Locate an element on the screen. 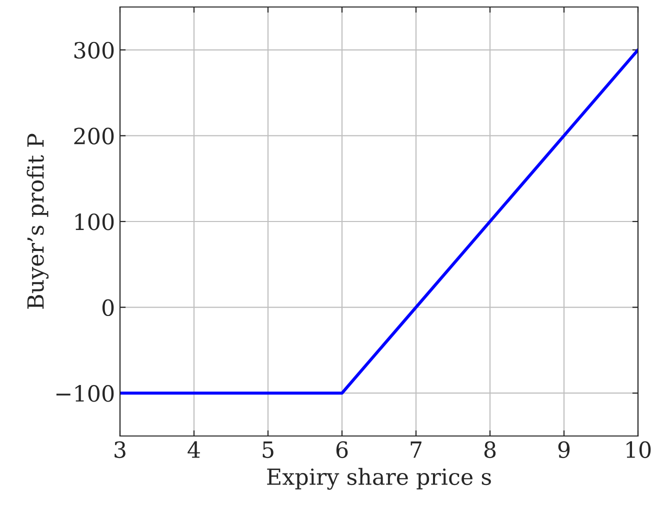  x-tick-label: 5 is located at coordinates (268, 450).